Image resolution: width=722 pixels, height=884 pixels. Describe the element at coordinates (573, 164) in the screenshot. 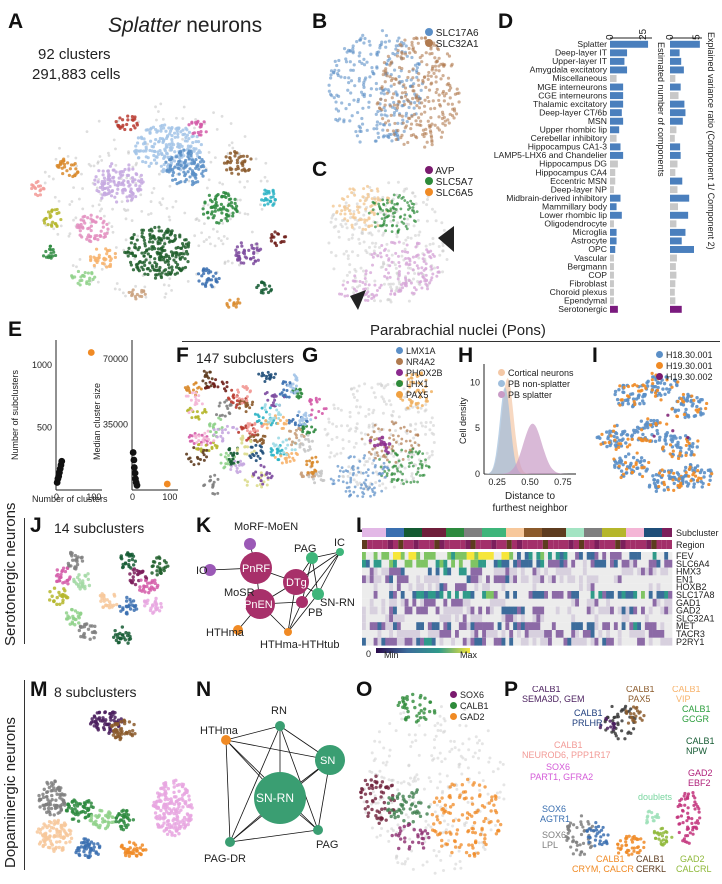

I see `category-label: Hippocampus DG` at that location.